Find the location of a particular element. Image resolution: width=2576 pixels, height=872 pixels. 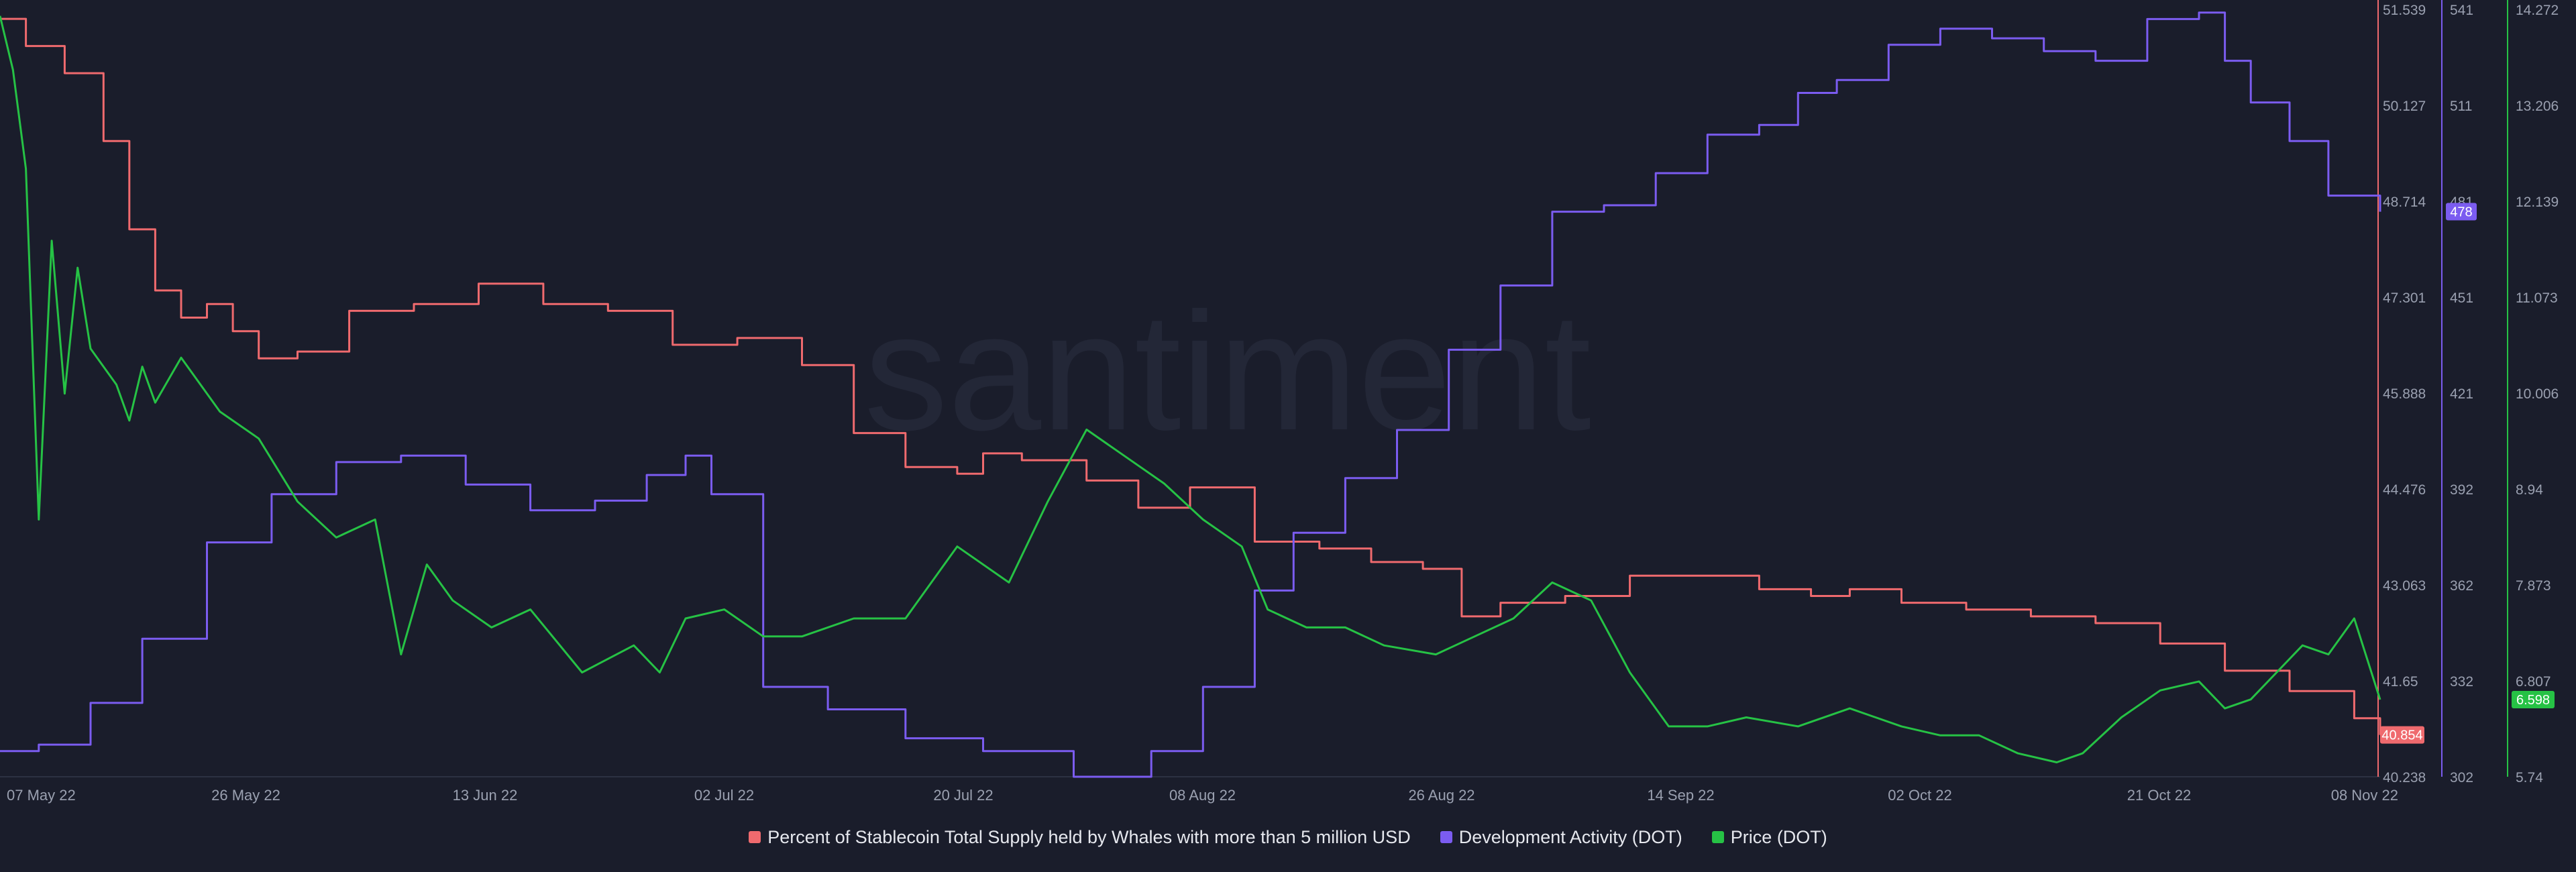

x-tick-label: 26 Aug 22 is located at coordinates (1441, 795).